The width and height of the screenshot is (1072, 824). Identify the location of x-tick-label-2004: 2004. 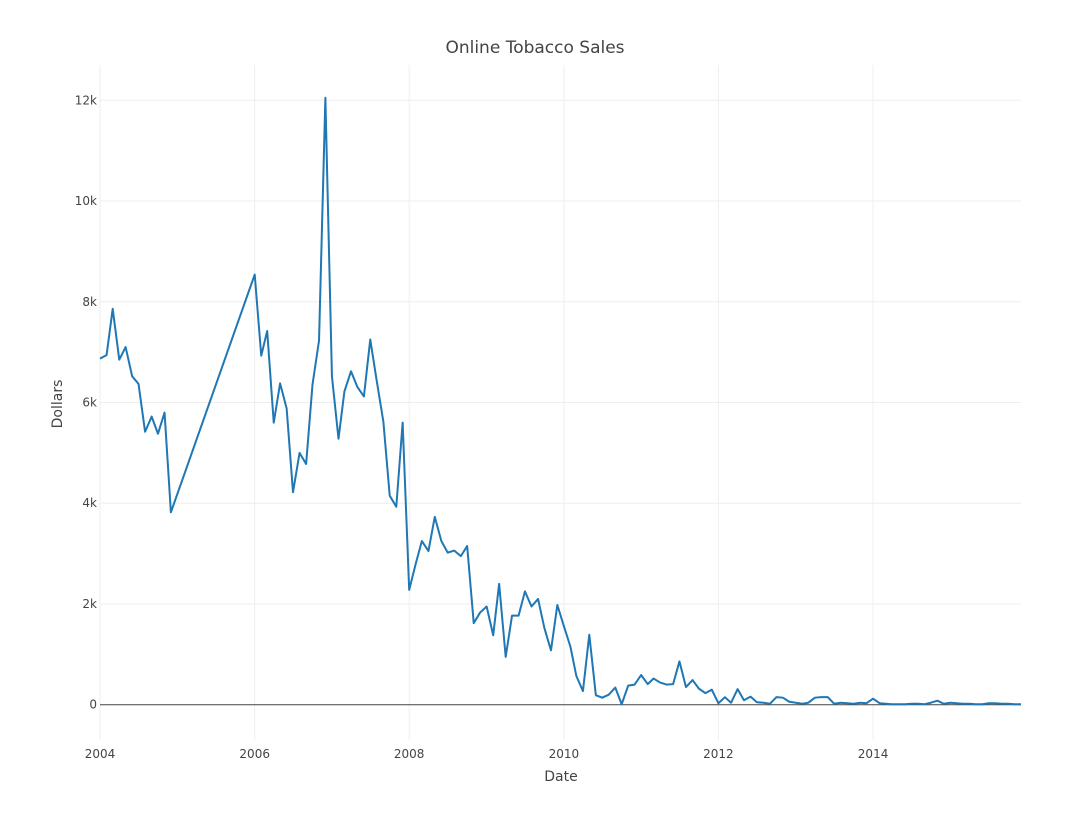
(100, 754).